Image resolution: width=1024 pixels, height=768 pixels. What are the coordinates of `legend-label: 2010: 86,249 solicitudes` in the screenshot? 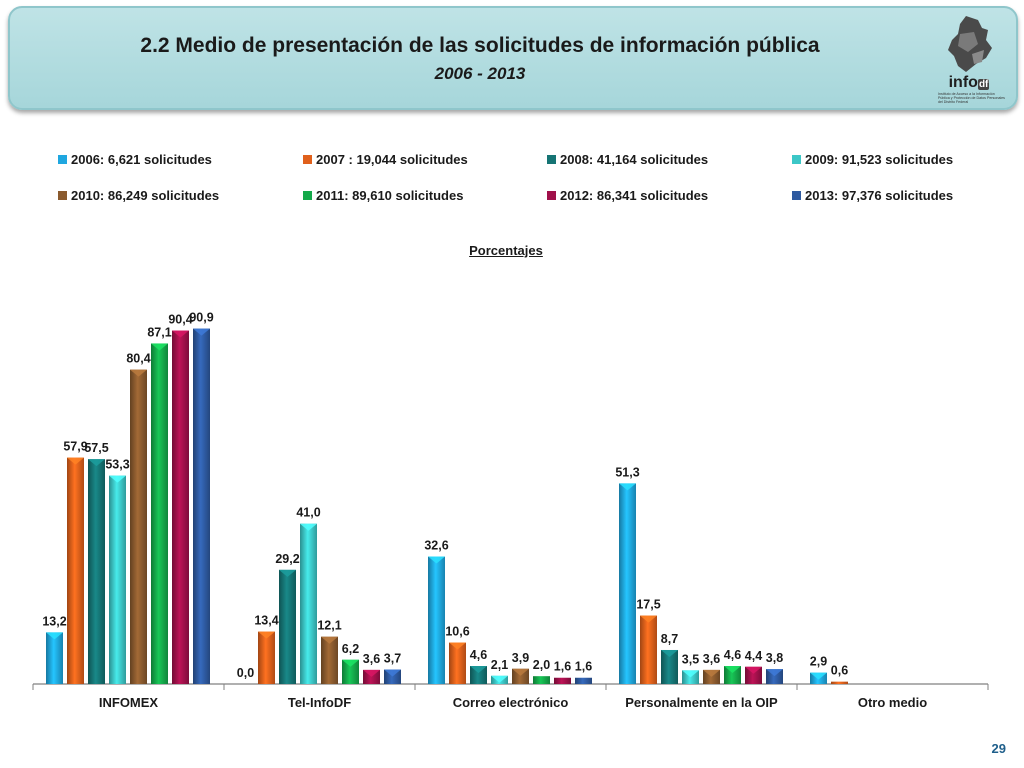 It's located at (145, 195).